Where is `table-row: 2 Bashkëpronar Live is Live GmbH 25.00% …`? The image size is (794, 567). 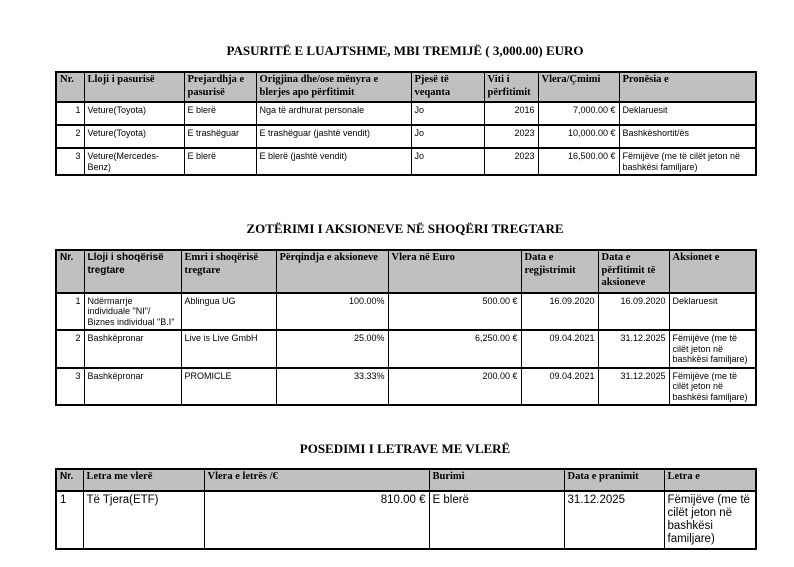
table-row: 2 Bashkëpronar Live is Live GmbH 25.00% … is located at coordinates (406, 349).